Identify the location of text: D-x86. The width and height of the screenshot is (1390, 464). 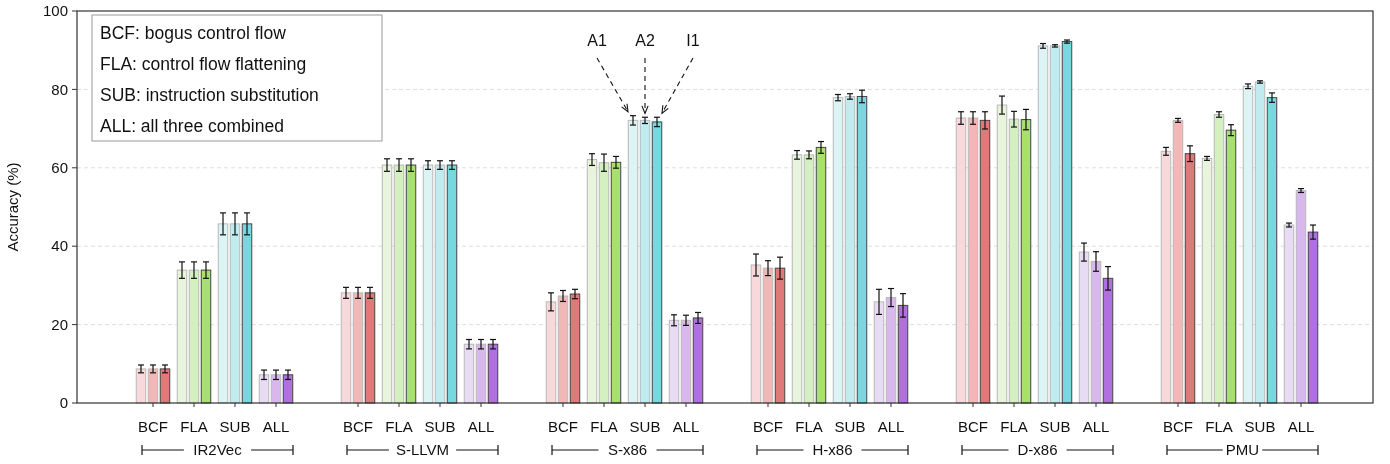
(1037, 450).